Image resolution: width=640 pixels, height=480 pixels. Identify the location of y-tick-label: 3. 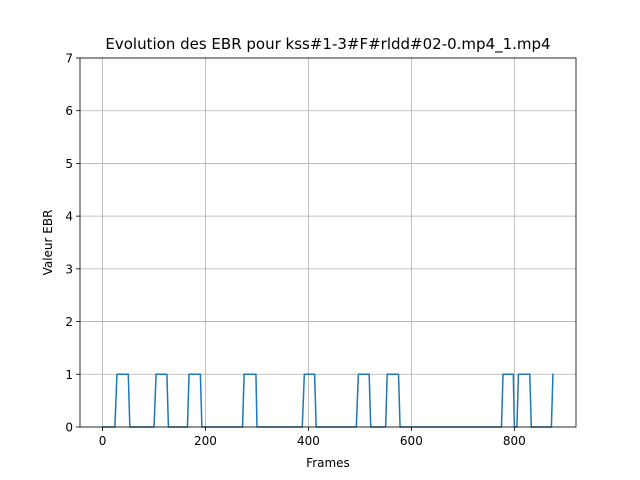
(69, 269).